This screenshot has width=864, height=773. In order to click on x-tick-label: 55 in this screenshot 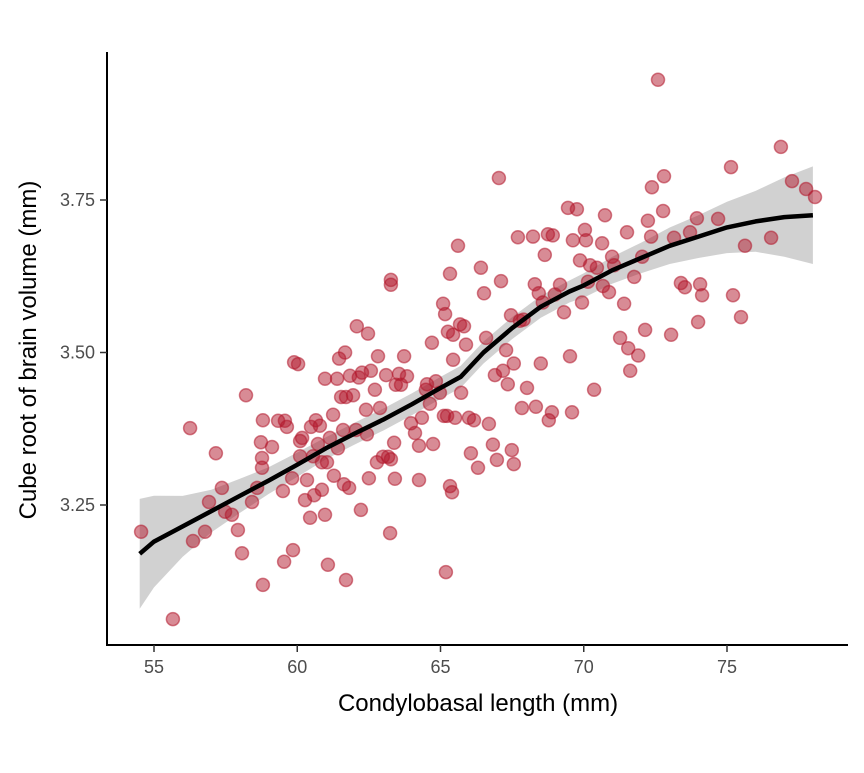, I will do `click(154, 667)`.